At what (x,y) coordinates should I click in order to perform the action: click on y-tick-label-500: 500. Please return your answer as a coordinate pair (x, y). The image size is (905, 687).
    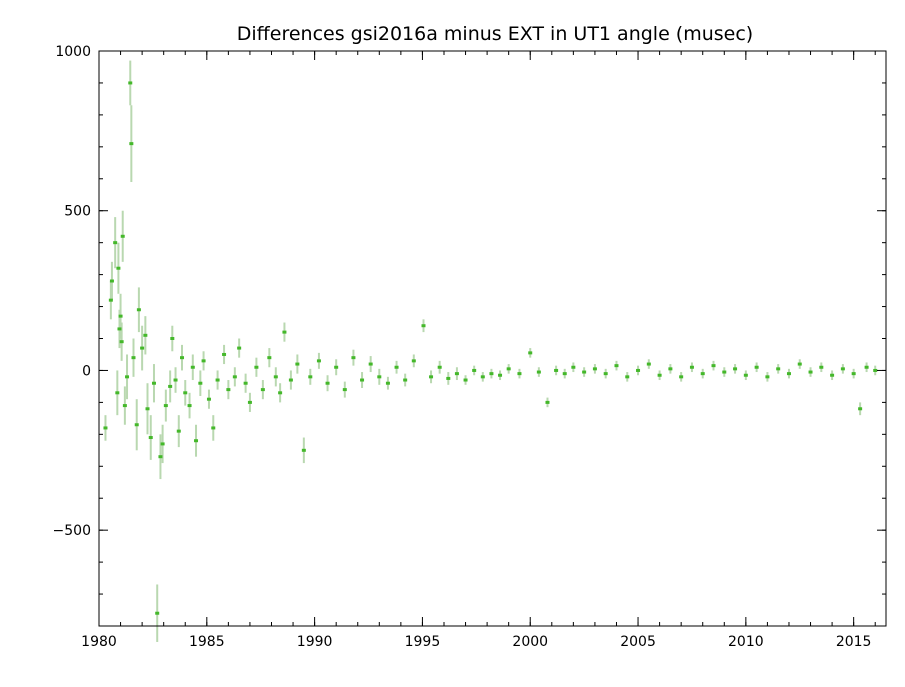
    Looking at the image, I should click on (77, 212).